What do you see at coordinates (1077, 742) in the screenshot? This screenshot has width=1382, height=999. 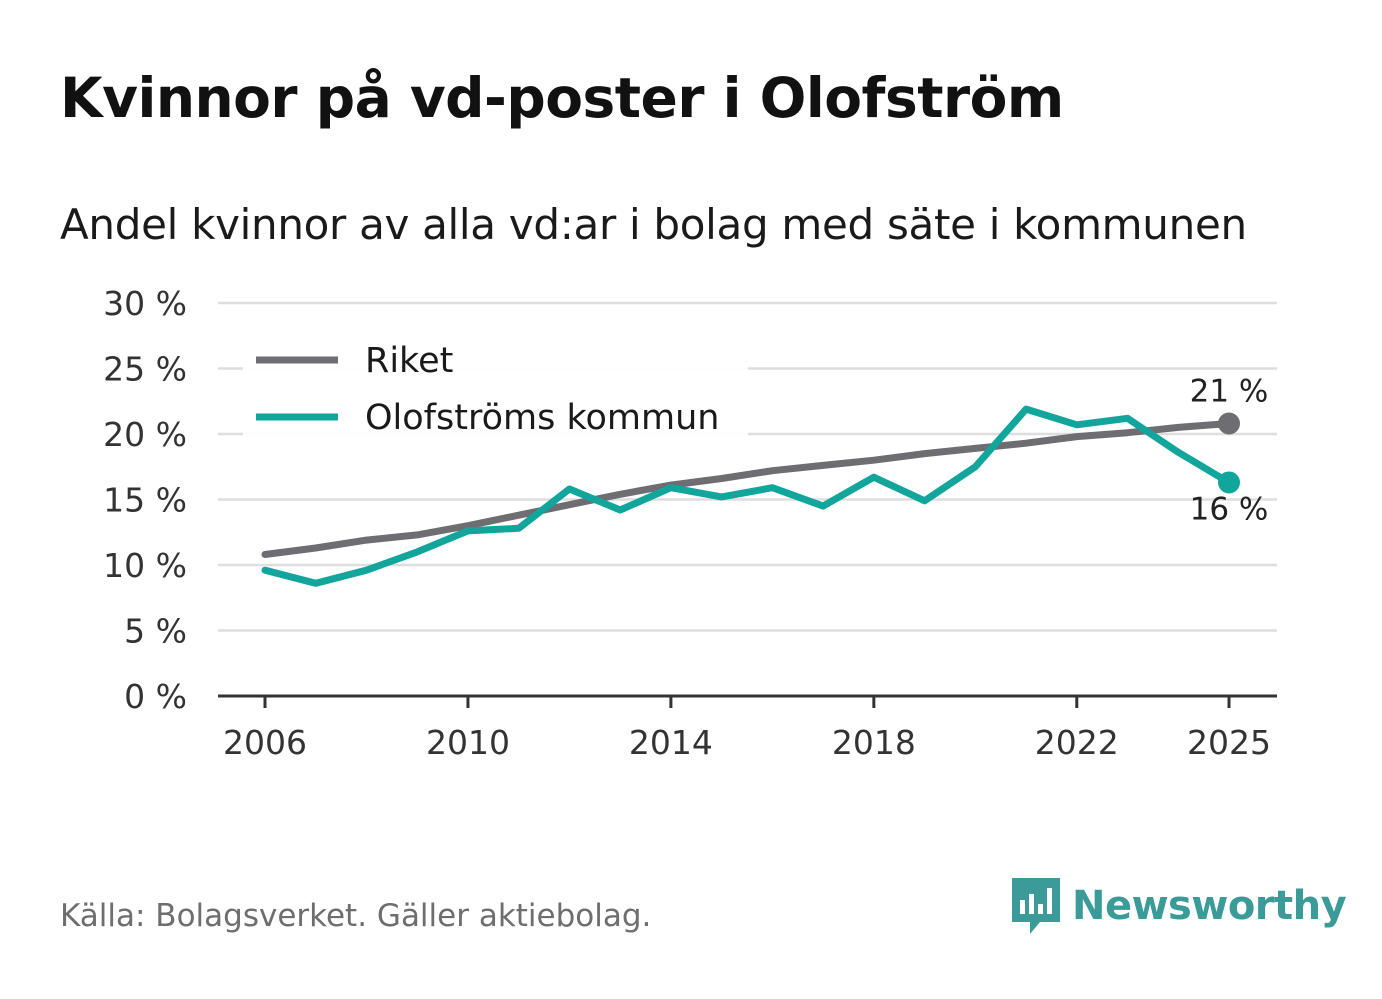 I see `x-tick-label: 2022` at bounding box center [1077, 742].